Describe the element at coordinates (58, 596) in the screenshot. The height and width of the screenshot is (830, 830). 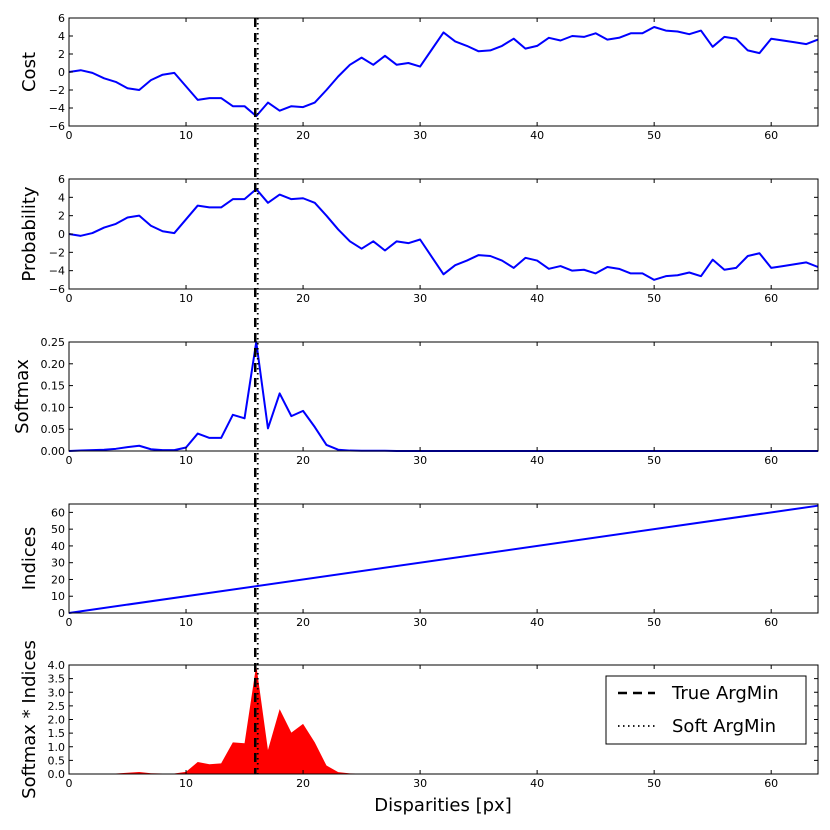
I see `y-tick-label-indices-5: 10` at that location.